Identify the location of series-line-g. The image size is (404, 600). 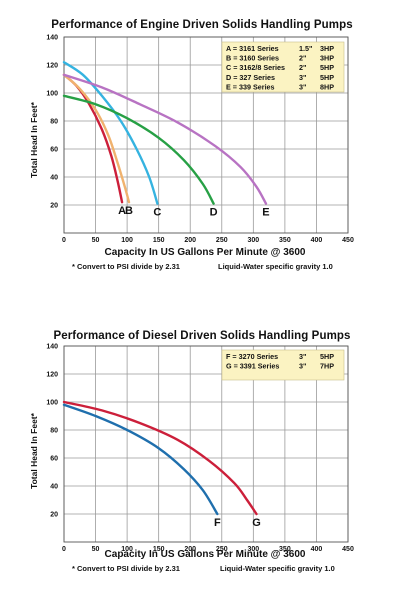
(160, 458).